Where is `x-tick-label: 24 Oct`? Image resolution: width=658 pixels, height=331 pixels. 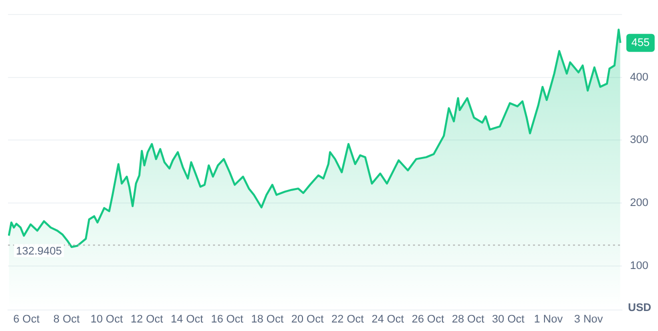
x-tick-label: 24 Oct is located at coordinates (388, 319).